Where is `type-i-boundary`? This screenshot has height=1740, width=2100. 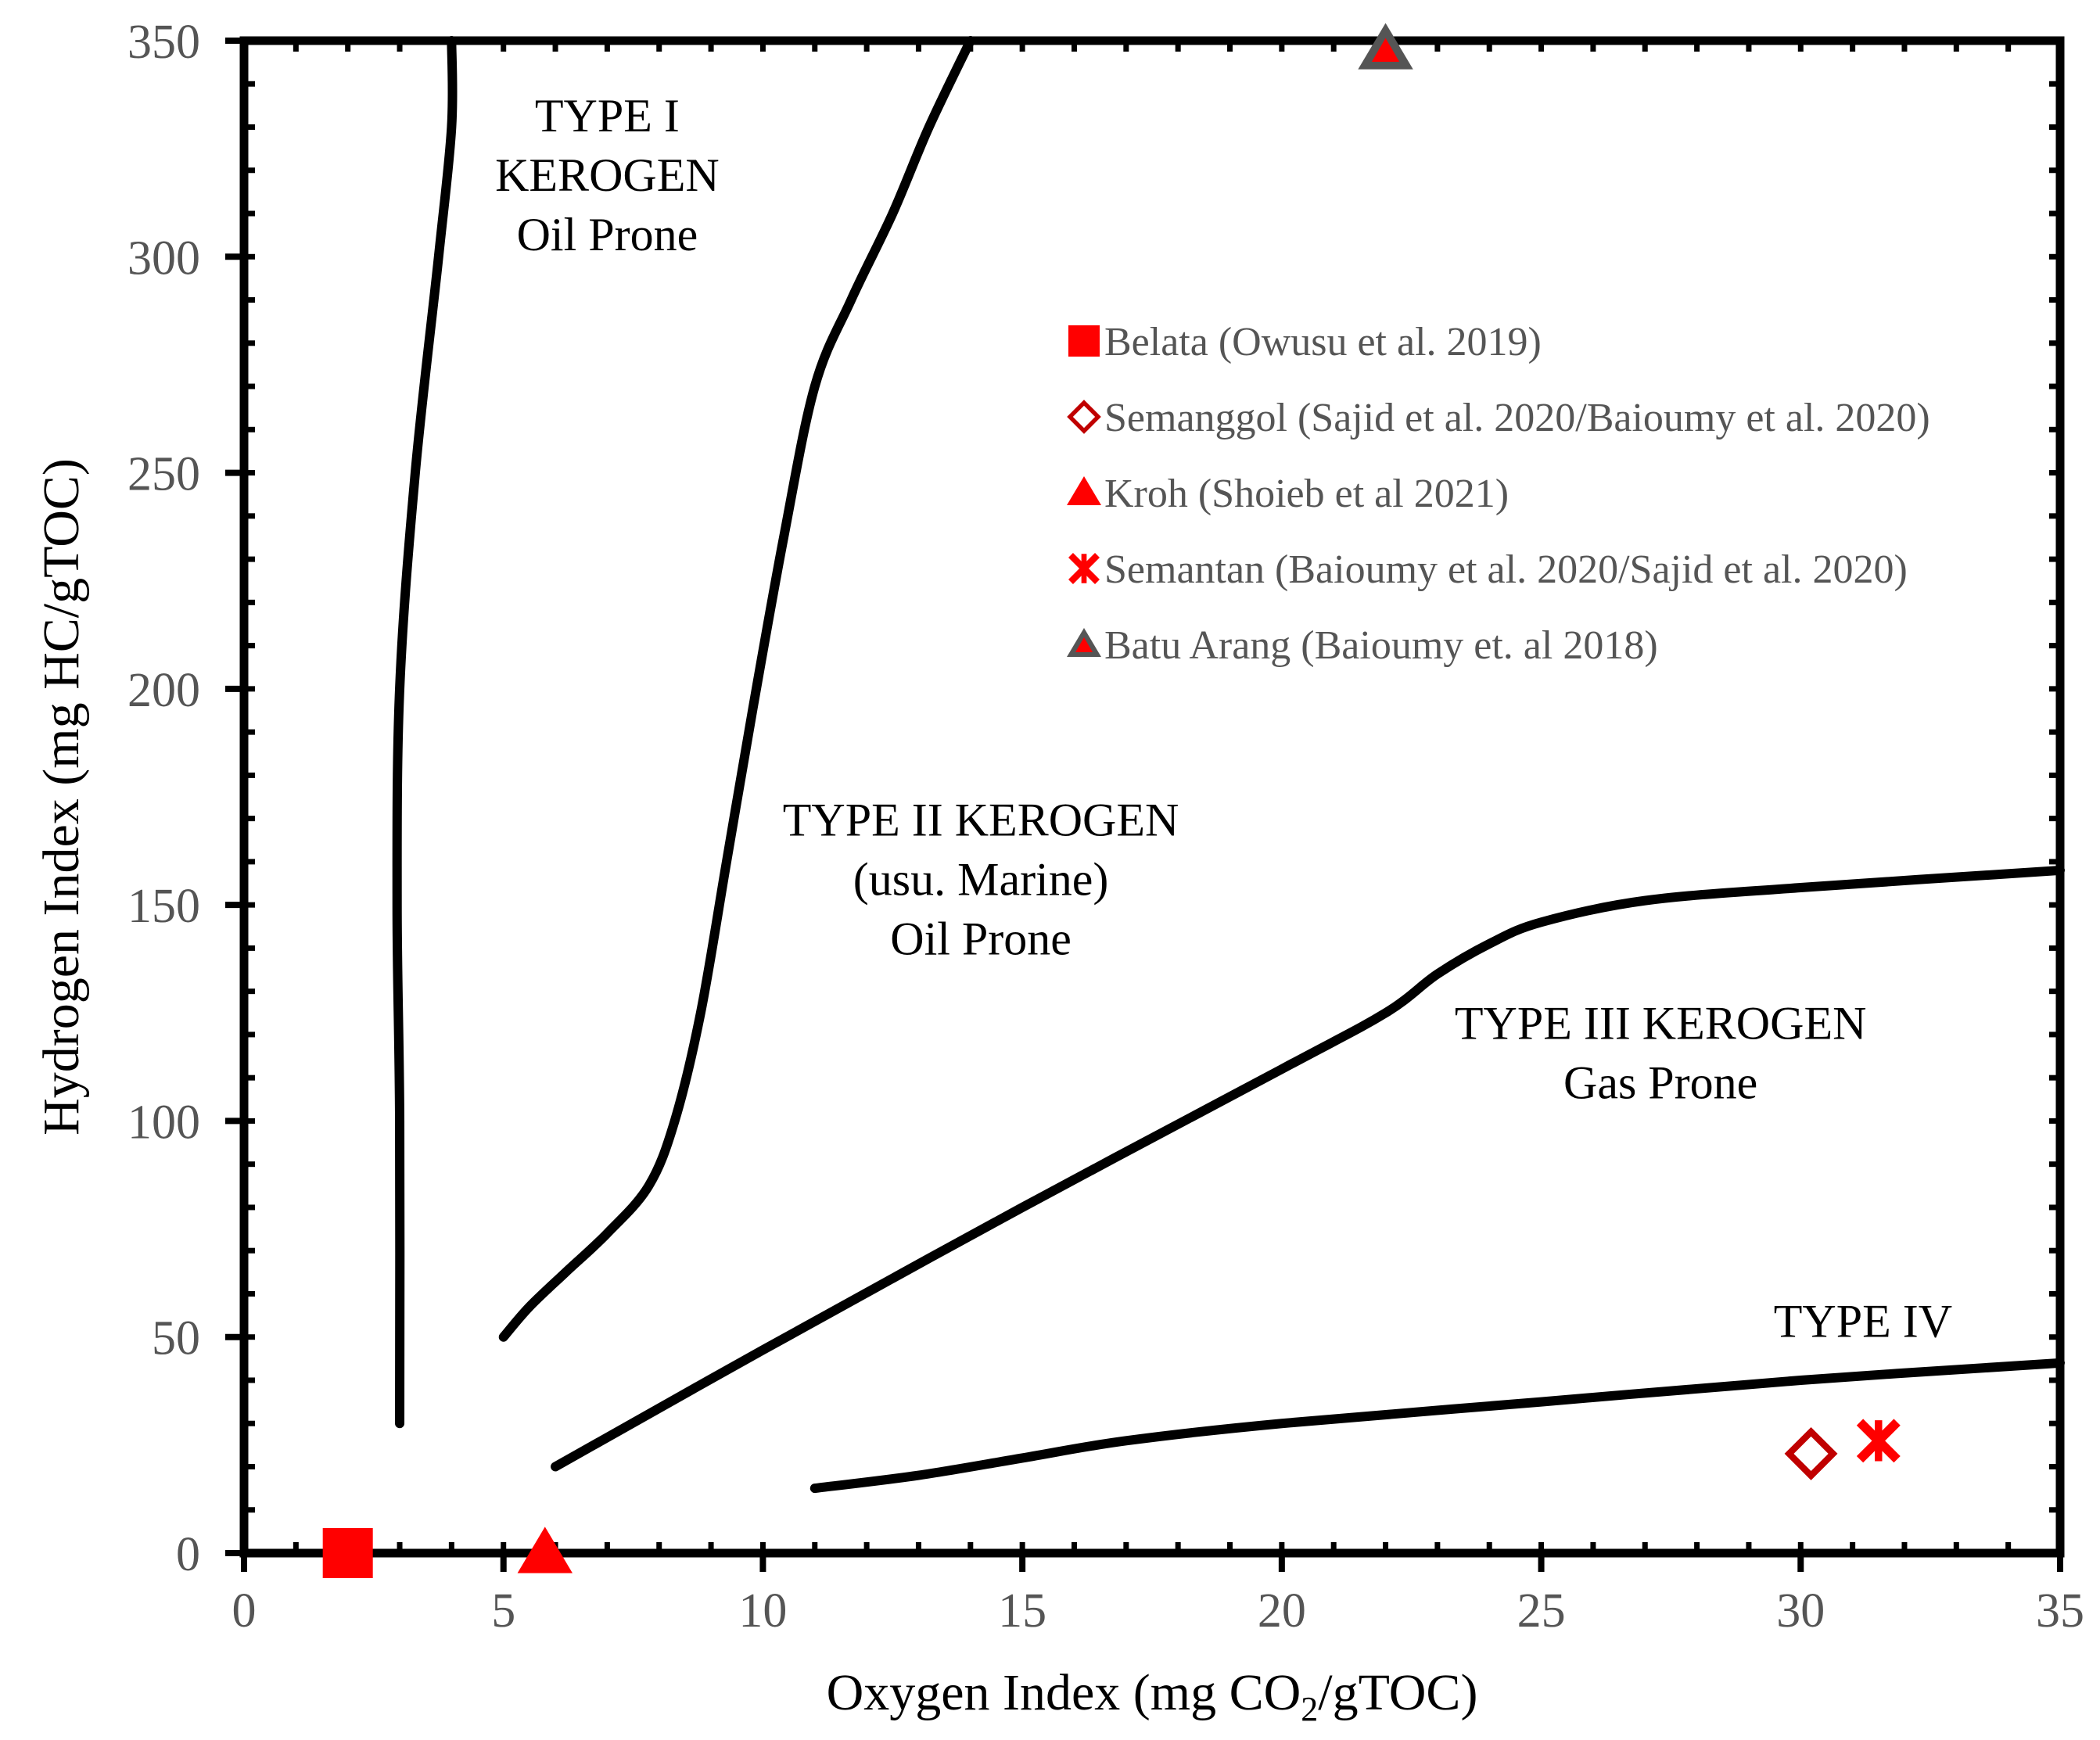 type-i-boundary is located at coordinates (425, 732).